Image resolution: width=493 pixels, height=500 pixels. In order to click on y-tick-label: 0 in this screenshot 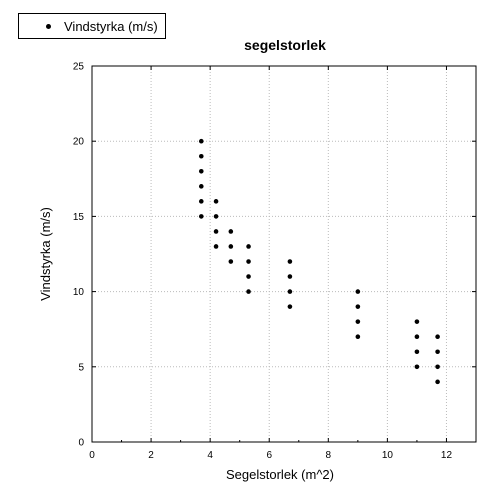, I will do `click(81, 443)`.